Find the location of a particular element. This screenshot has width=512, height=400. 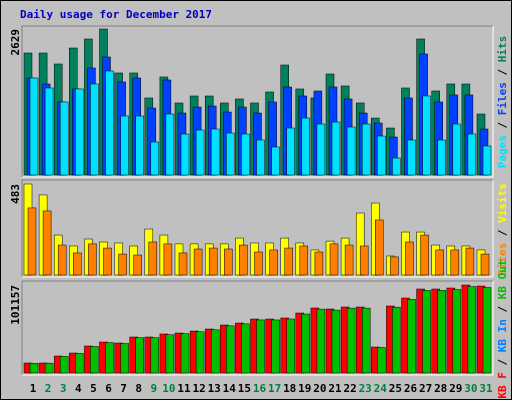

chart-title: Daily usage for December 2017 is located at coordinates (116, 14).